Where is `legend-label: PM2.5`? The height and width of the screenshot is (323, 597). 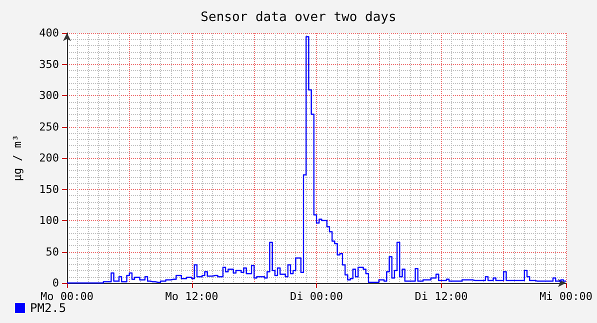
legend-label: PM2.5 is located at coordinates (48, 308).